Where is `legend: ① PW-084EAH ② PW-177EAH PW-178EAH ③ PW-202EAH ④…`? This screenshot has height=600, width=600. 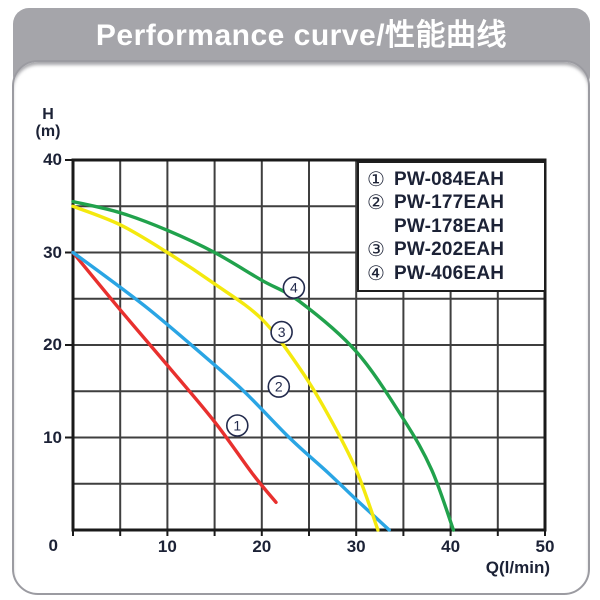
legend: ① PW-084EAH ② PW-177EAH PW-178EAH ③ PW-202EAH ④… is located at coordinates (451, 226).